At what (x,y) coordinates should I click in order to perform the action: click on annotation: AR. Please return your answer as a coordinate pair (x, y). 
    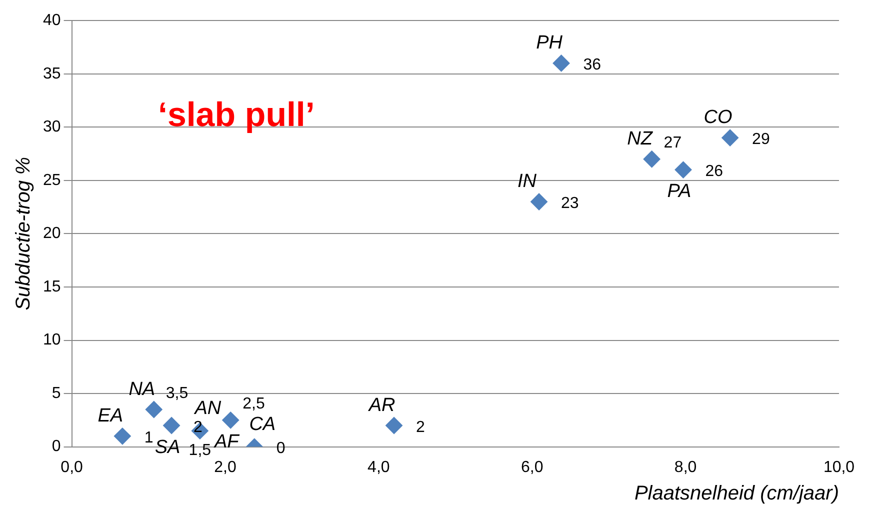
    Looking at the image, I should click on (382, 405).